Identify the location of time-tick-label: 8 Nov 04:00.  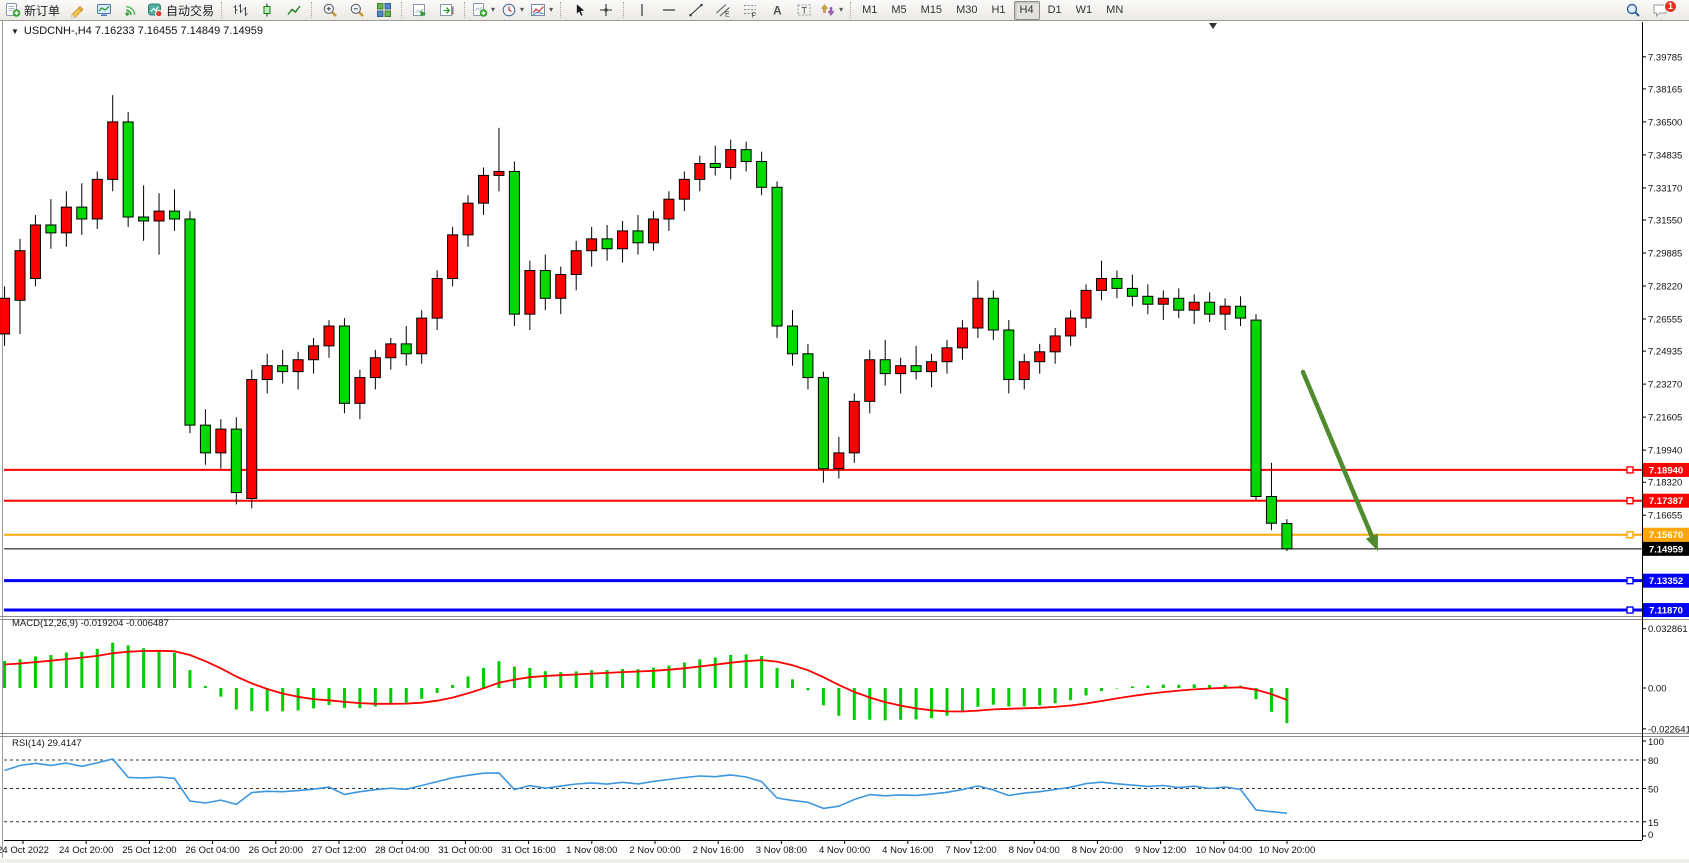
(1034, 850).